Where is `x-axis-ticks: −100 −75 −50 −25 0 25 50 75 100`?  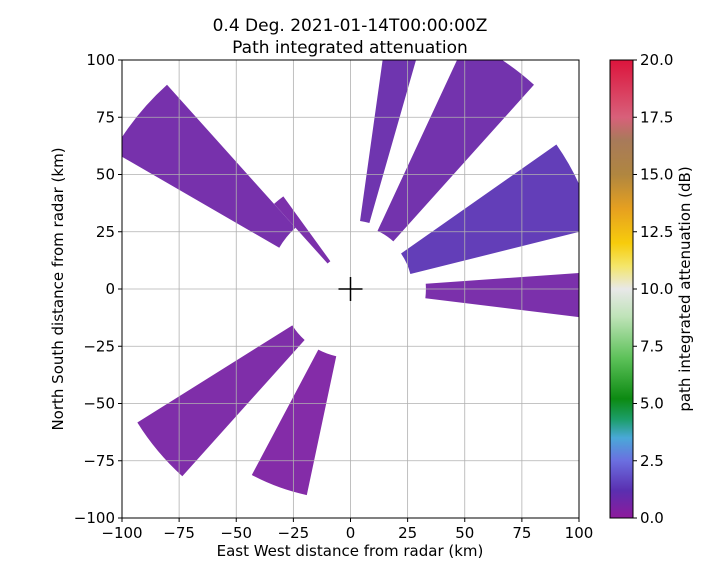
x-axis-ticks: −100 −75 −50 −25 0 25 50 75 100 is located at coordinates (347, 530).